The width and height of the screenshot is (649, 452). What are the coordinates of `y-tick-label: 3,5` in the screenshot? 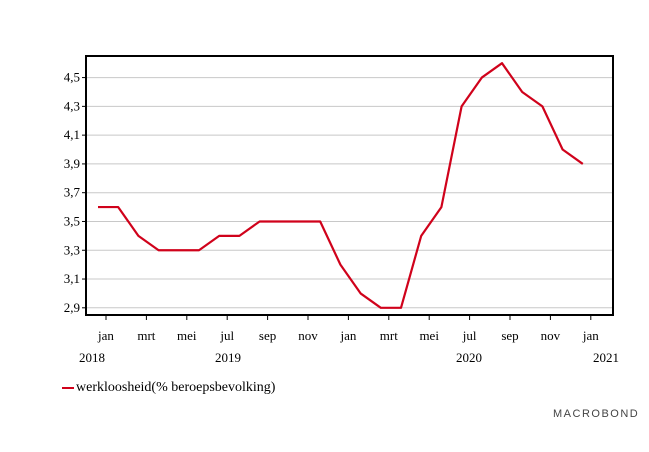 It's located at (72, 220).